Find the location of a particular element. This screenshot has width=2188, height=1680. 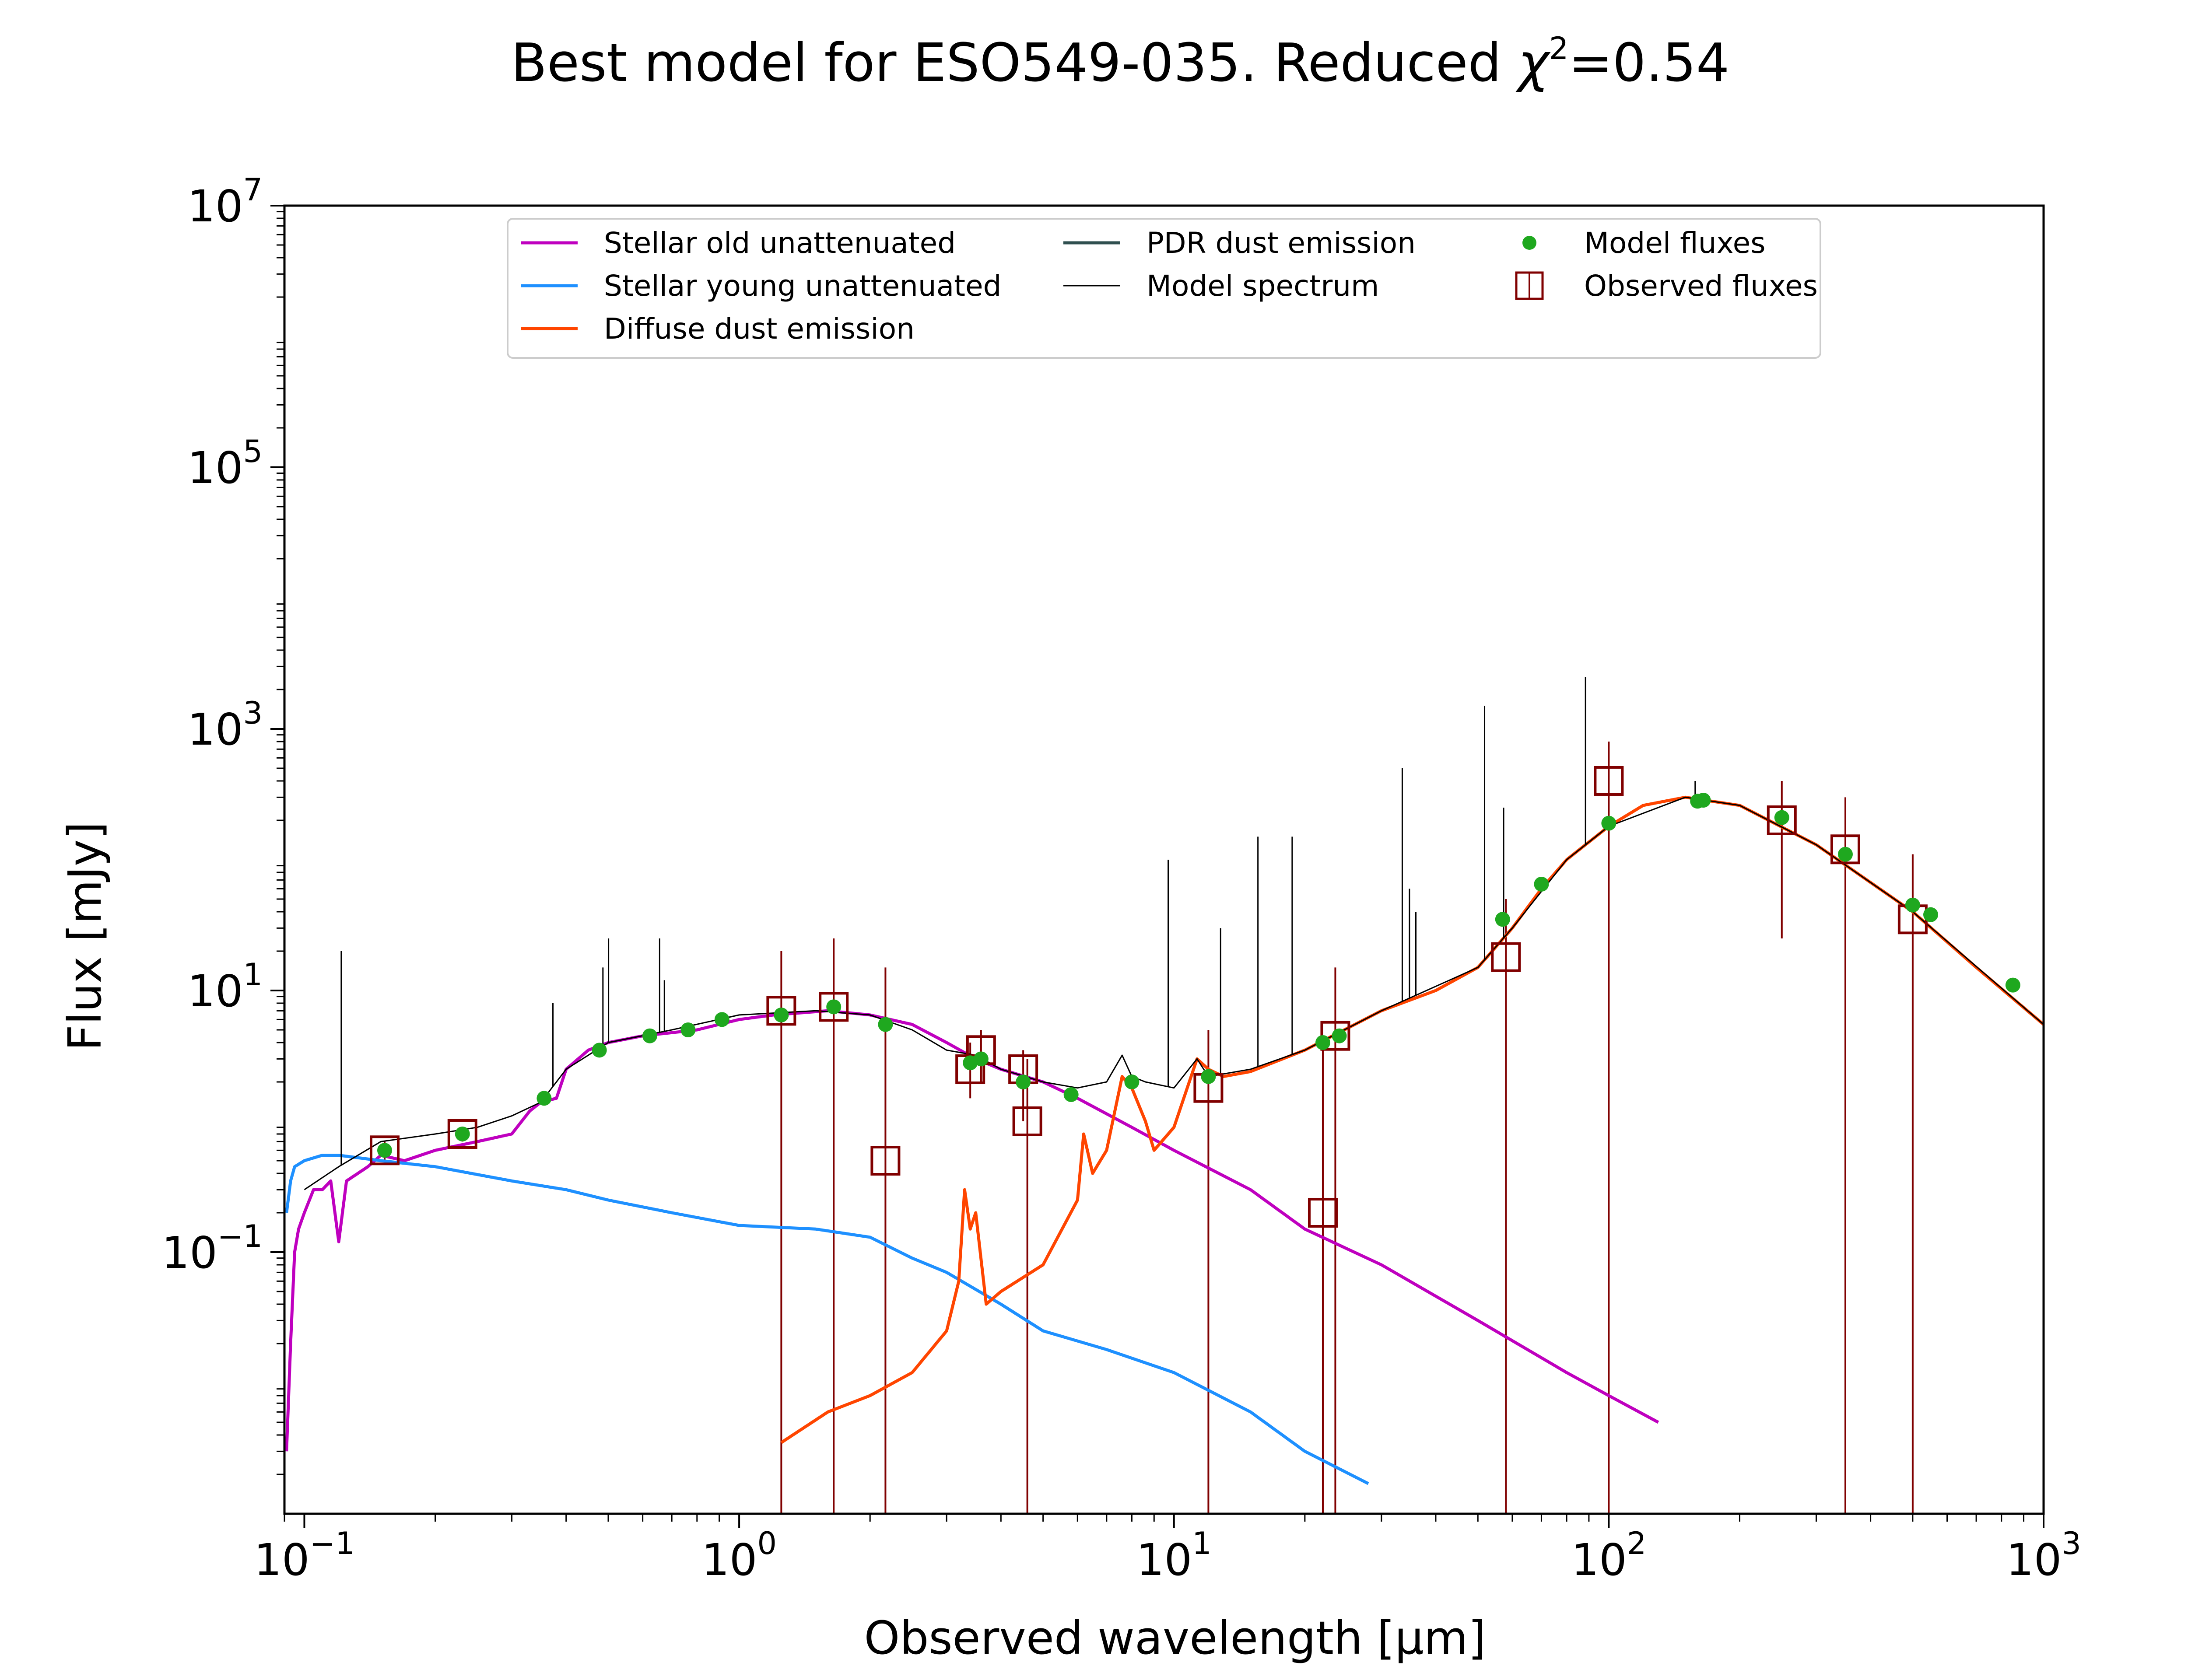

legend-label: Diffuse dust emission is located at coordinates (759, 329).